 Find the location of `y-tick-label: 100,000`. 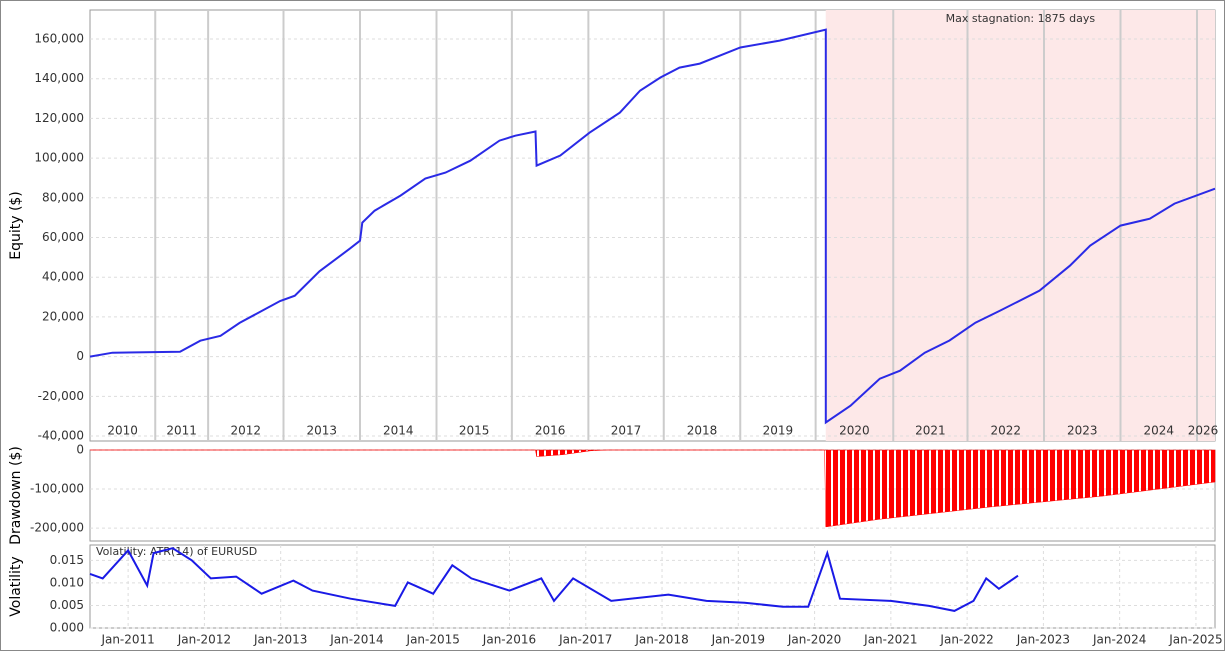

y-tick-label: 100,000 is located at coordinates (59, 158).